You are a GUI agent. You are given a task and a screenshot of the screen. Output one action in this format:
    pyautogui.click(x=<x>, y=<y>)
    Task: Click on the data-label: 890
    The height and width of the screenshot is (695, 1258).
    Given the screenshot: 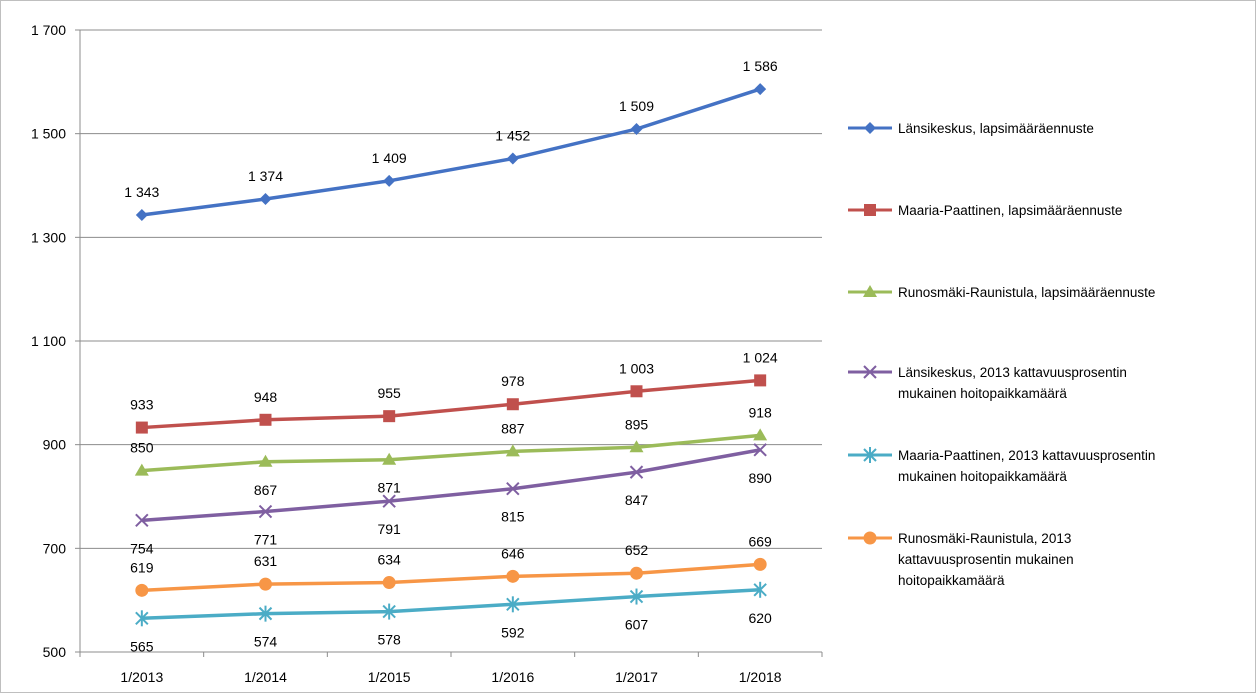 What is the action you would take?
    pyautogui.click(x=760, y=478)
    